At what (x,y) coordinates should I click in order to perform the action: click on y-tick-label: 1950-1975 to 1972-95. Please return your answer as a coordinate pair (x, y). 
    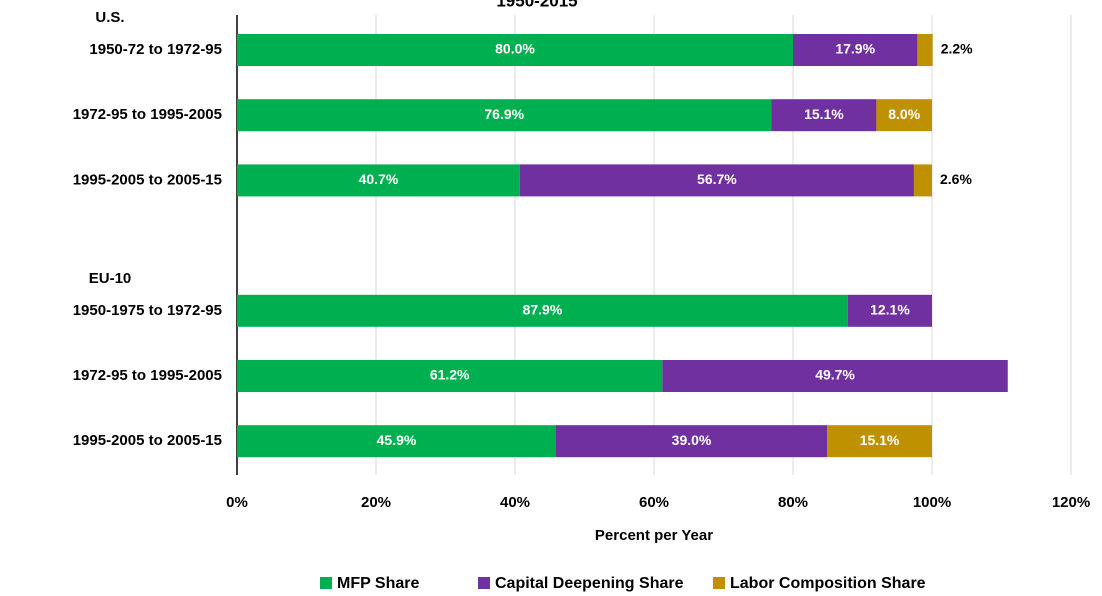
    Looking at the image, I should click on (147, 310).